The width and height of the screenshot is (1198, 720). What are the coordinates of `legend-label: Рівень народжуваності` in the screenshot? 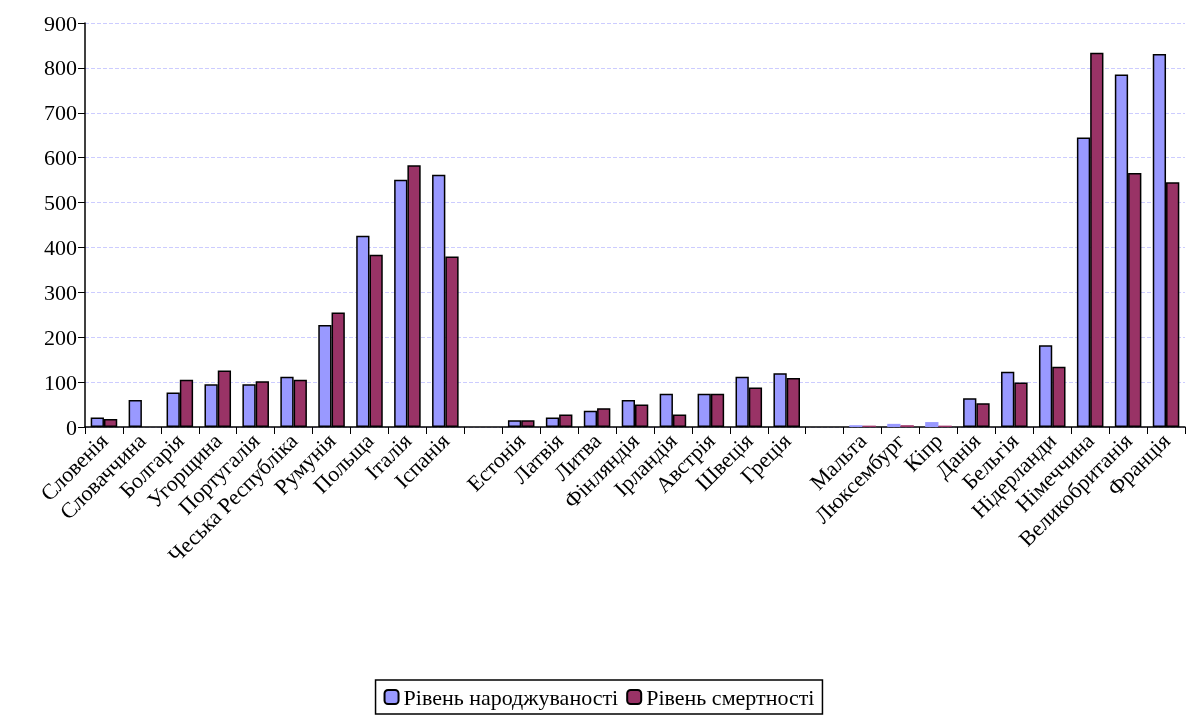 It's located at (511, 697).